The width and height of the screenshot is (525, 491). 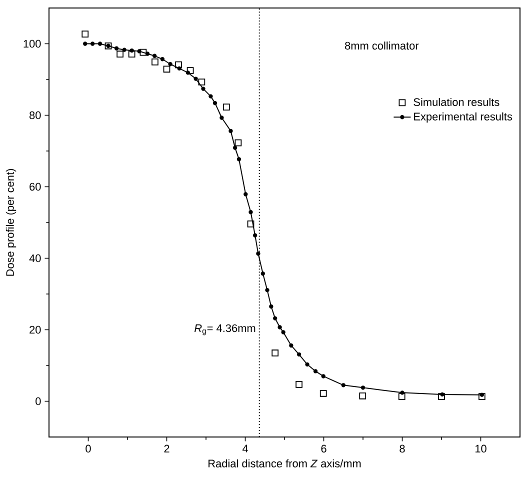 I want to click on legend-label: Experimental results, so click(x=463, y=117).